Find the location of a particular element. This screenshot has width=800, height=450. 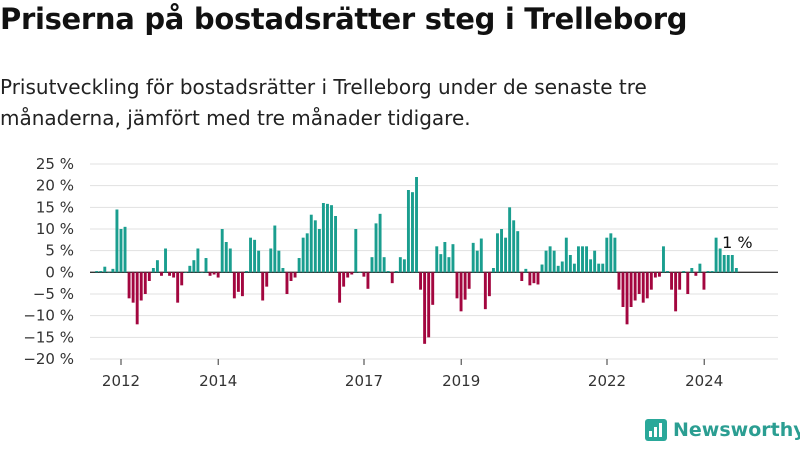

x-tick-label: 2019 is located at coordinates (461, 381).